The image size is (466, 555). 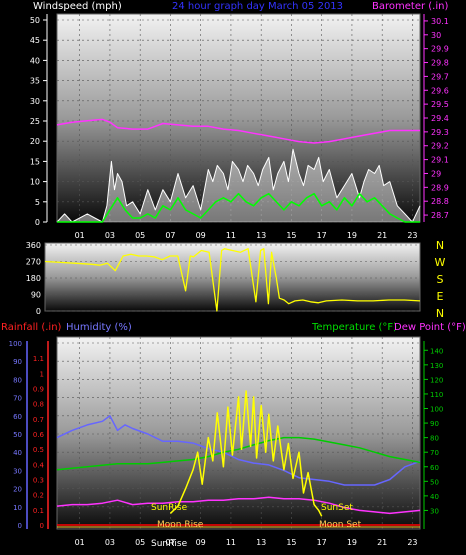 What do you see at coordinates (17, 362) in the screenshot?
I see `humidity-tick: 90` at bounding box center [17, 362].